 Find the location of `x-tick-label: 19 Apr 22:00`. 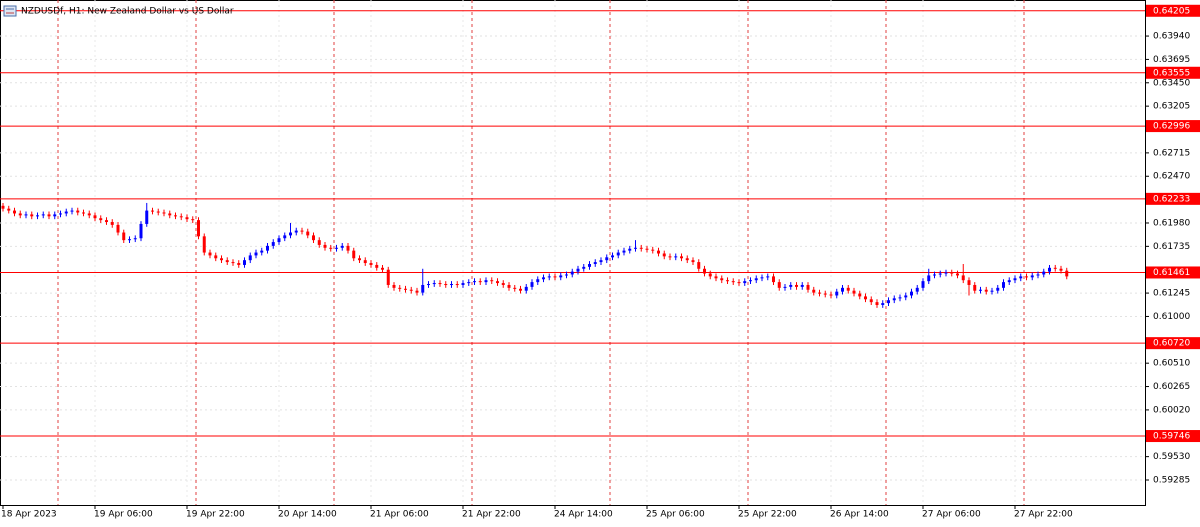

x-tick-label: 19 Apr 22:00 is located at coordinates (215, 515).